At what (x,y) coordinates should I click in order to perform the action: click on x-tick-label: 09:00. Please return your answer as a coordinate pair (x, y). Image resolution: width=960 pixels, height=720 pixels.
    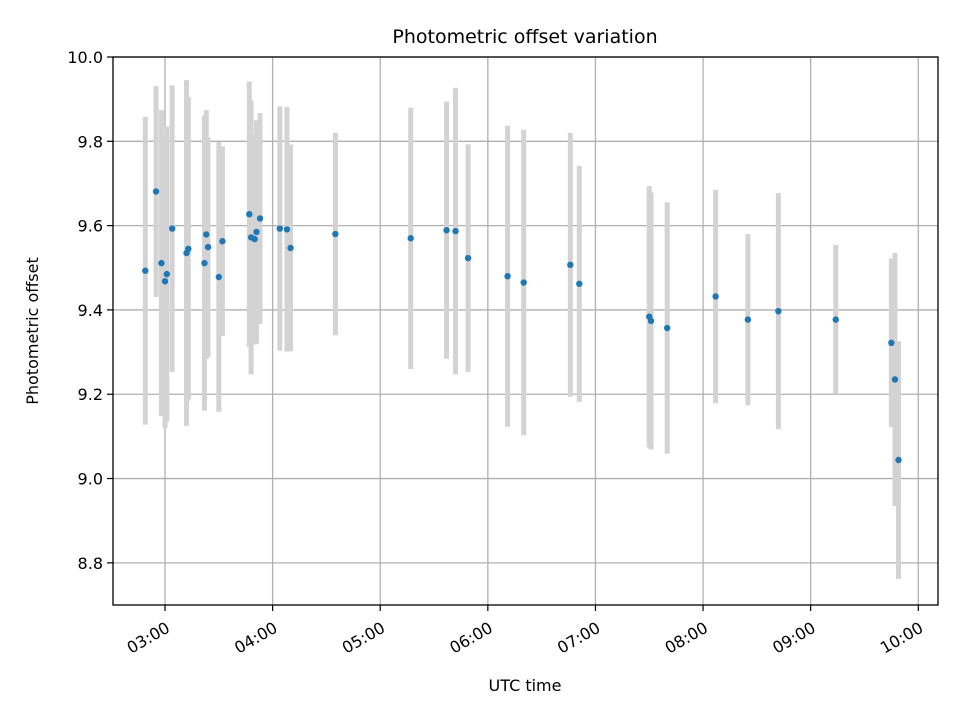
    Looking at the image, I should click on (793, 638).